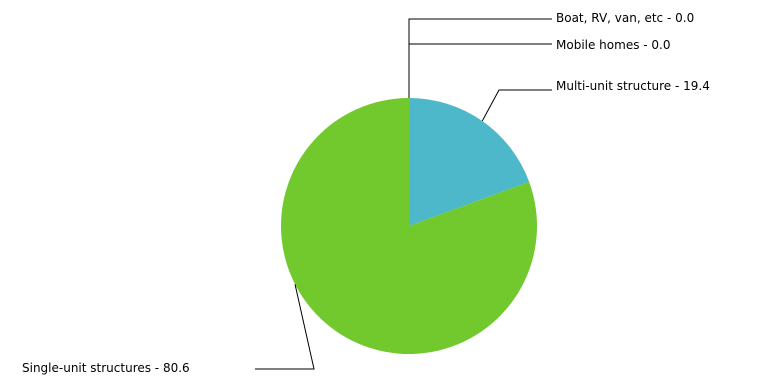 Image resolution: width=775 pixels, height=384 pixels. I want to click on leader-boat-rv-van, so click(480, 31).